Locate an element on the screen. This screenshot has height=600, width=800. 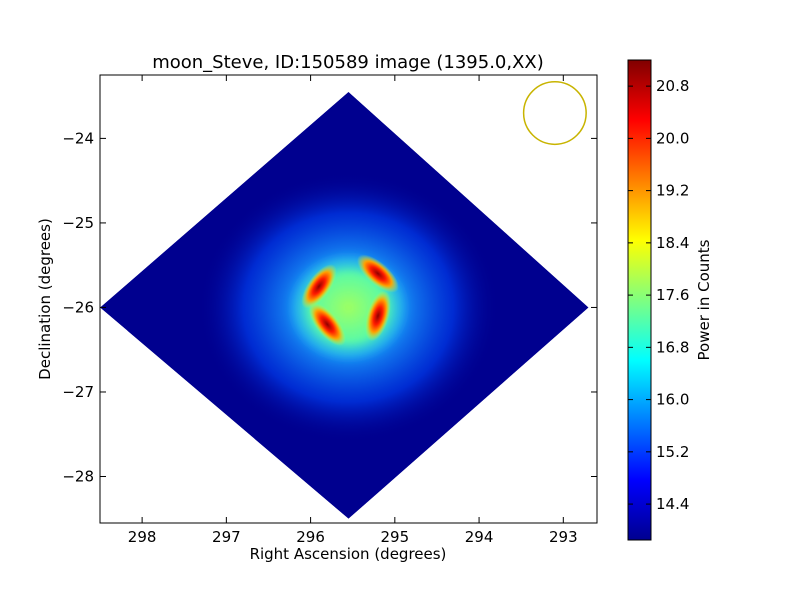
y-tick-label: −25 is located at coordinates (78, 223).